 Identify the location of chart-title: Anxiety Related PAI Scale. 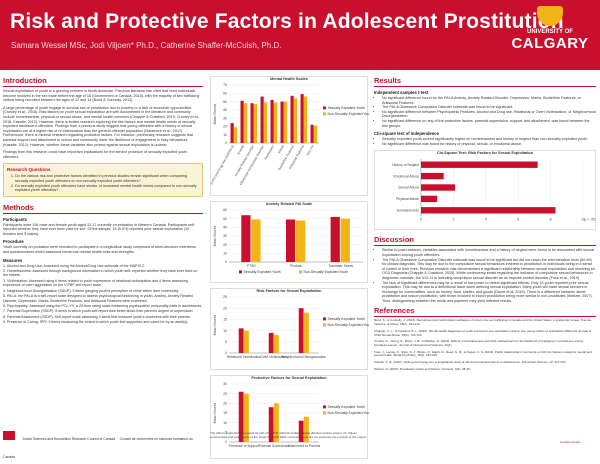
(289, 204).